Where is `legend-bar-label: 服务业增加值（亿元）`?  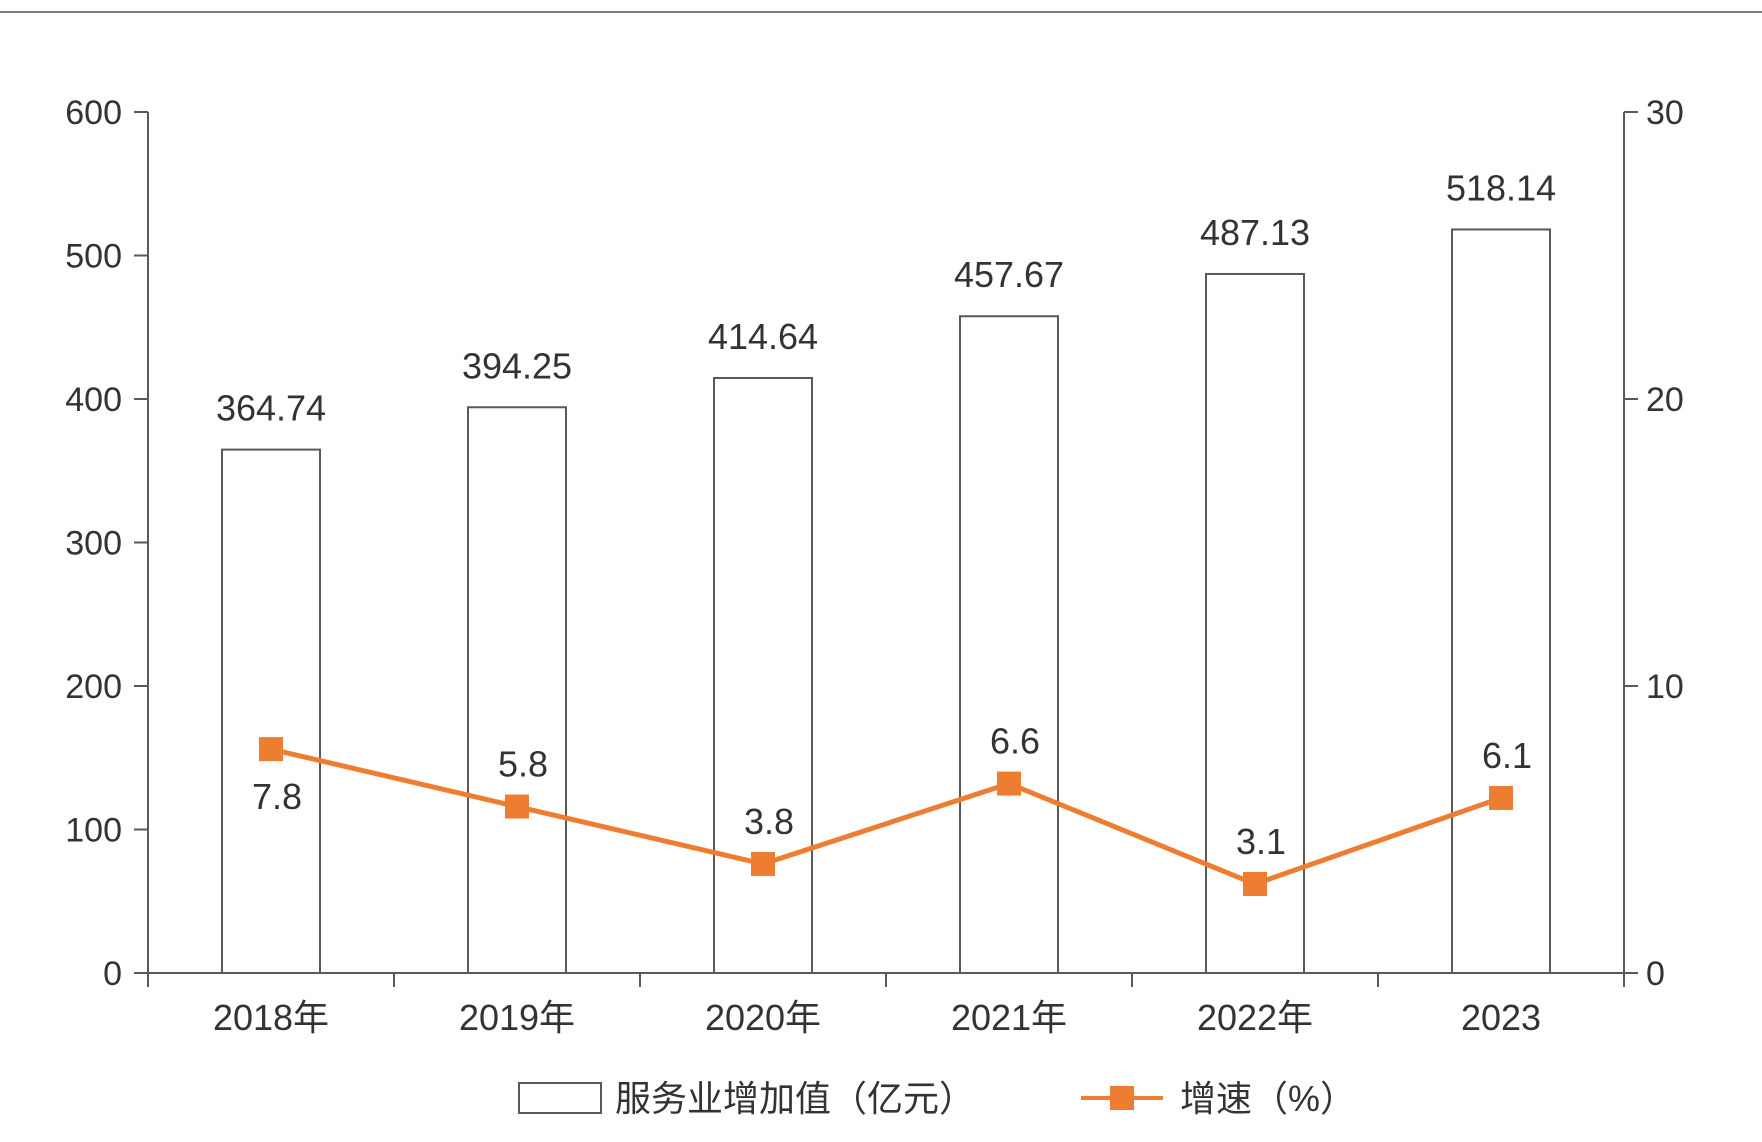 legend-bar-label: 服务业增加值（亿元） is located at coordinates (795, 1098).